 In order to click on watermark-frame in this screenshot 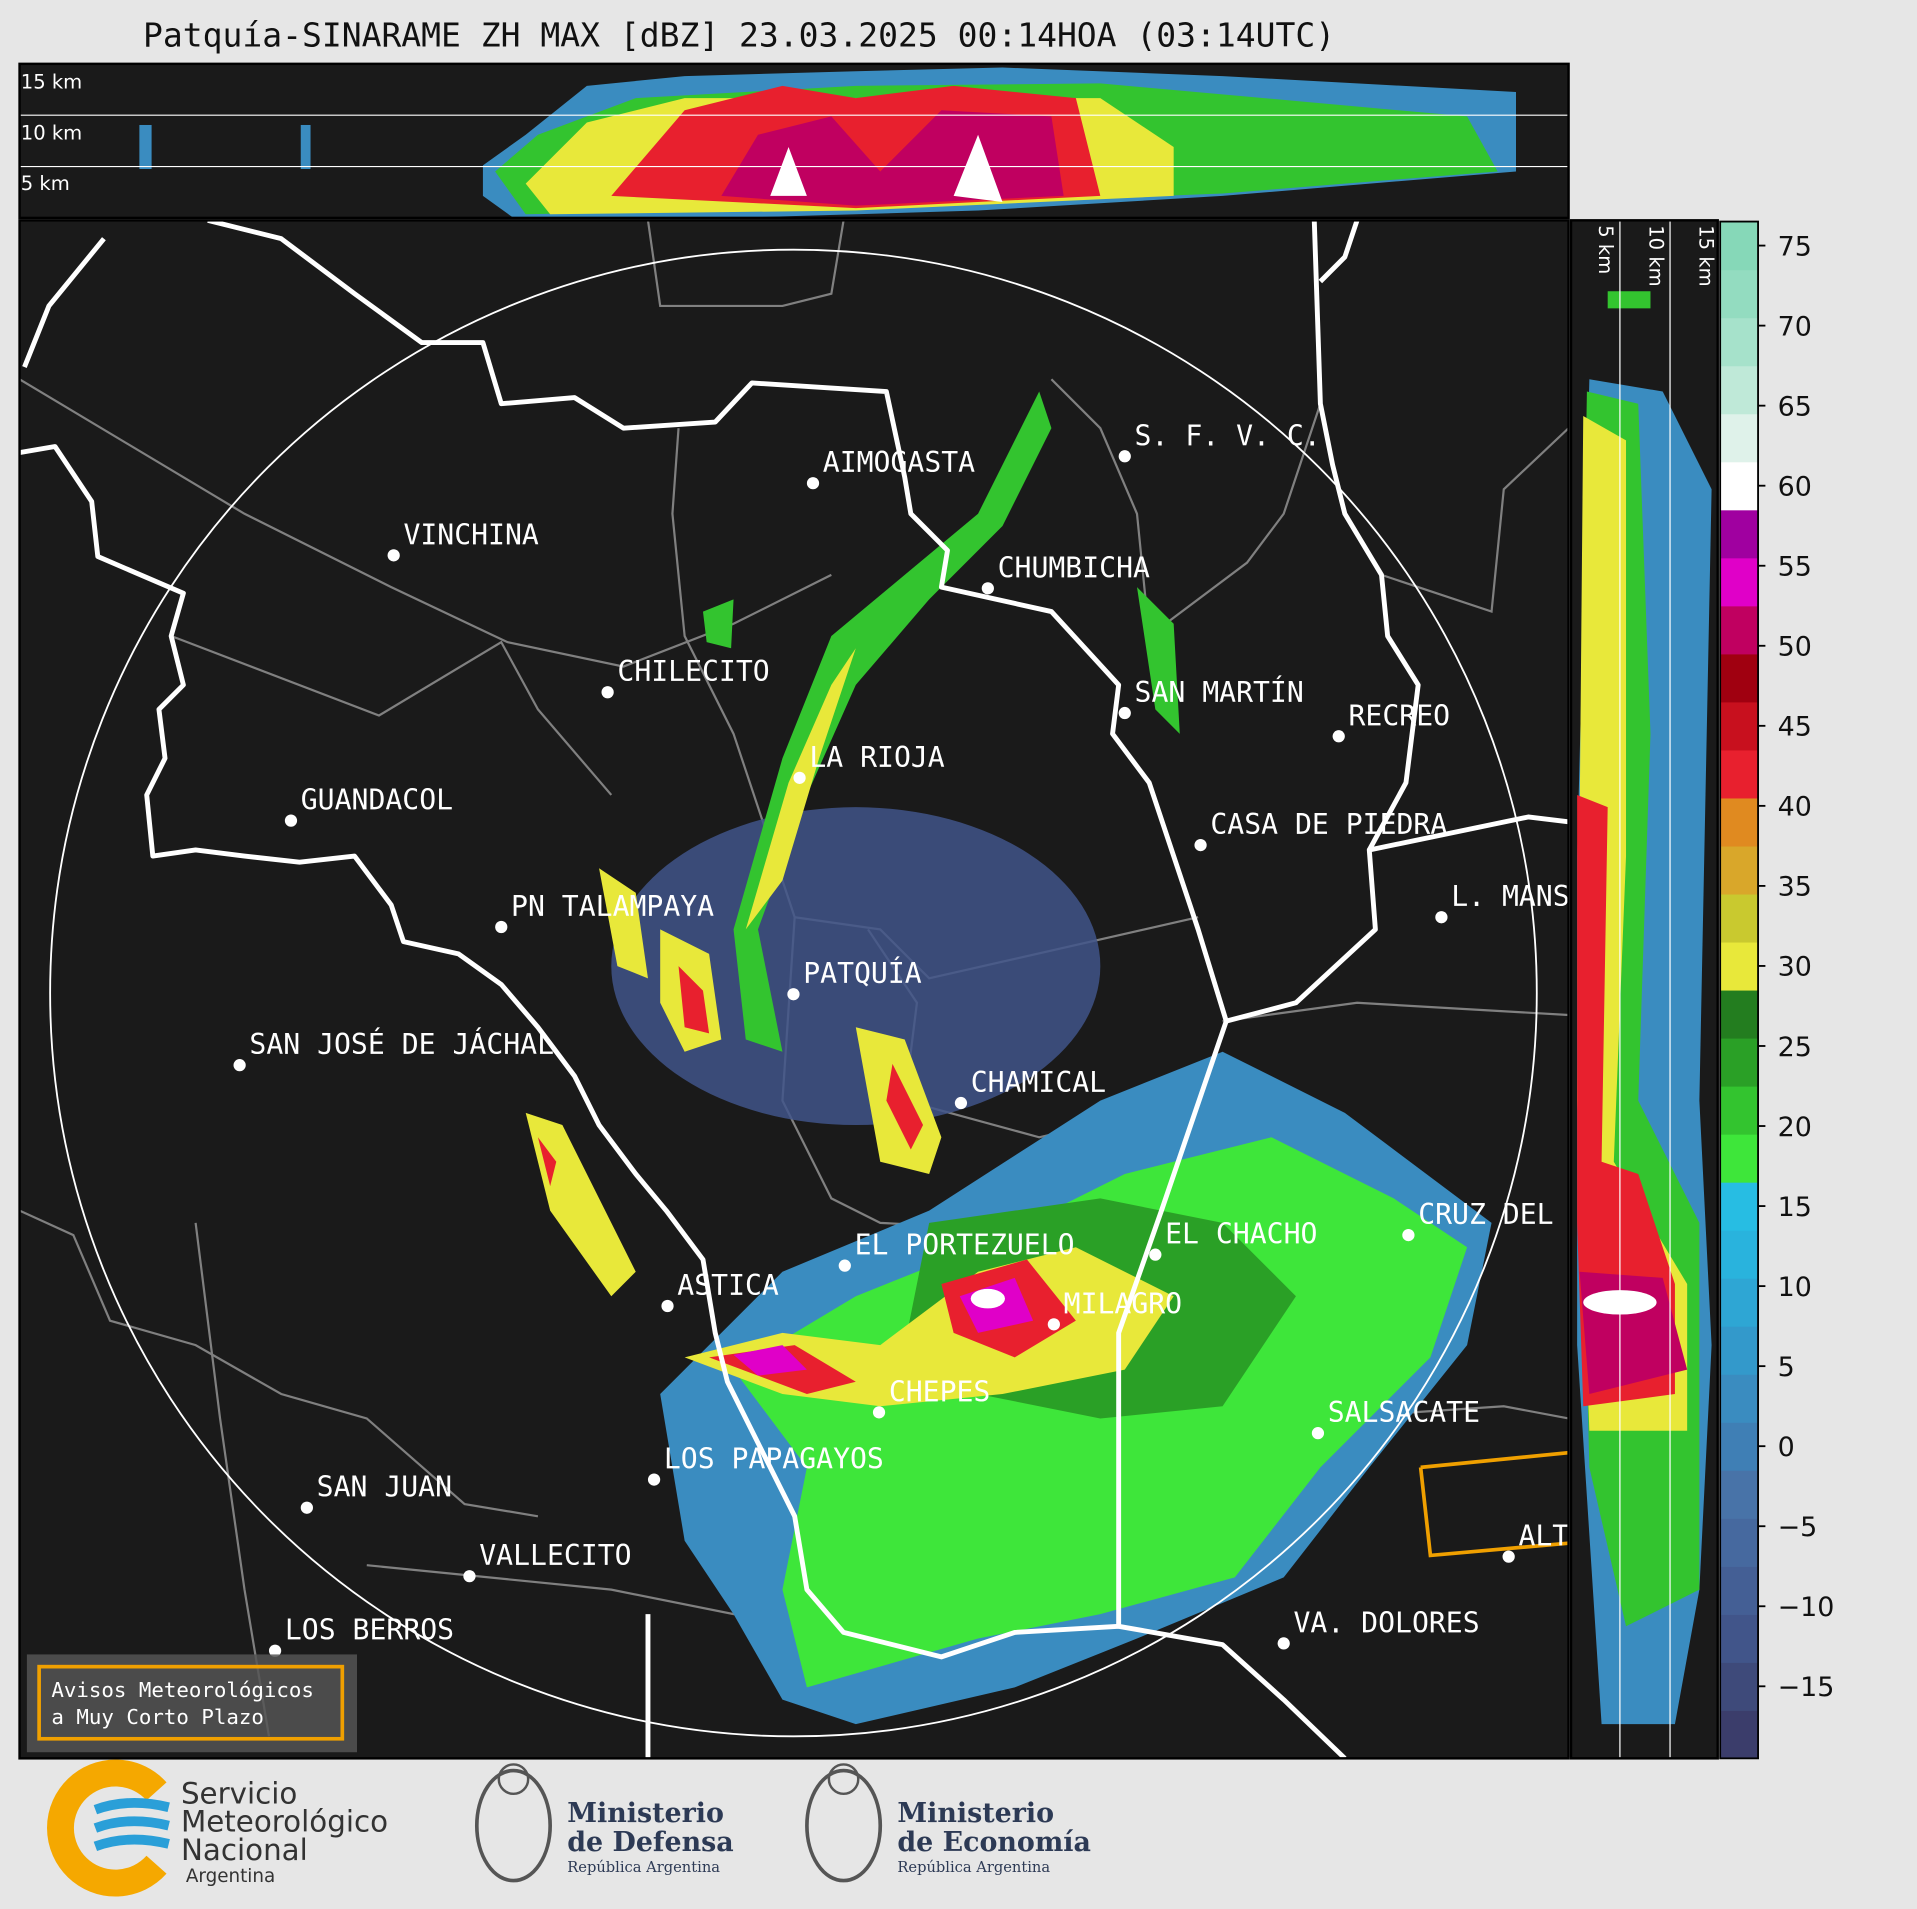, I will do `click(191, 1702)`.